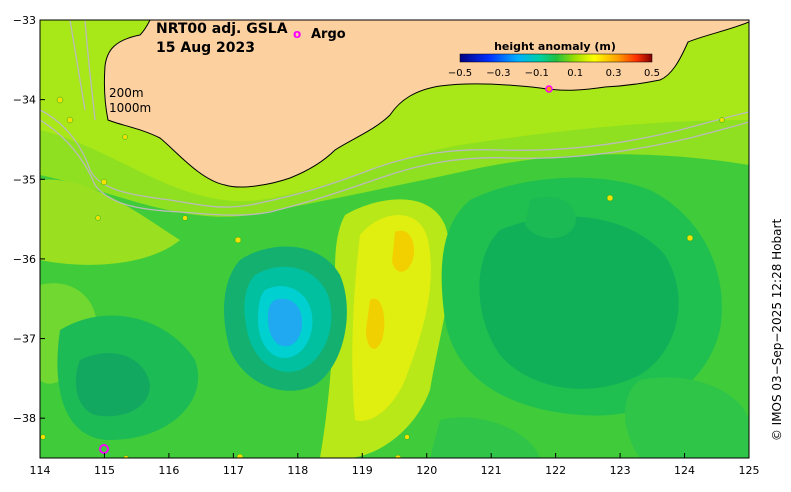 The height and width of the screenshot is (492, 791). Describe the element at coordinates (575, 73) in the screenshot. I see `colorbar-tick-label: 0.1` at that location.